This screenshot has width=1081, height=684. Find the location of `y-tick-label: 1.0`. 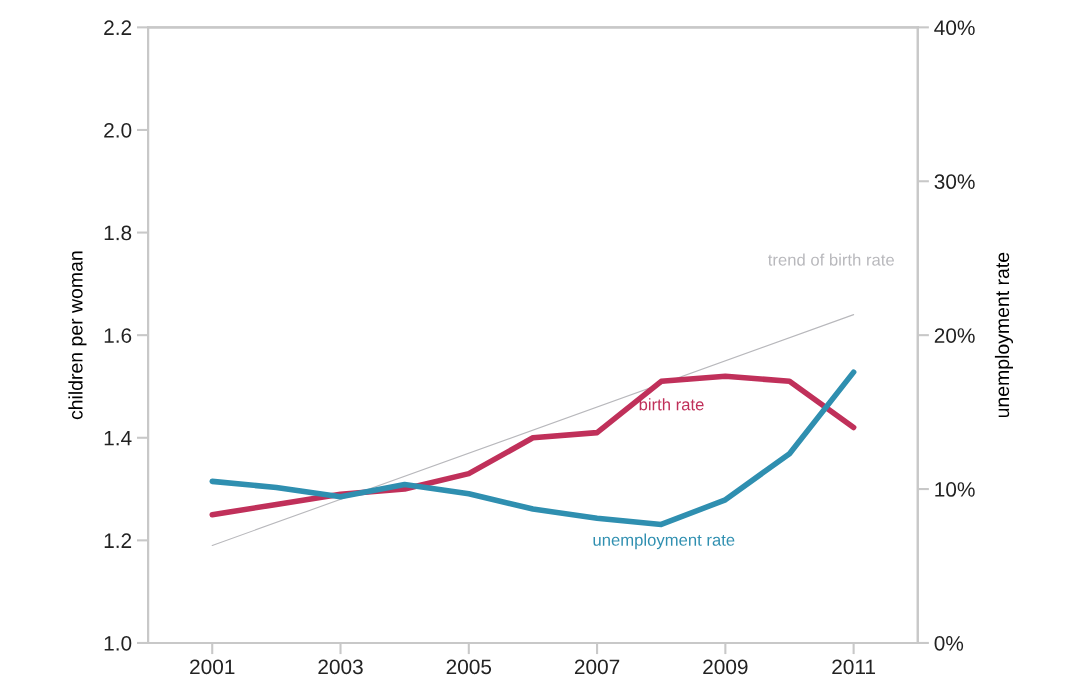

y-tick-label: 1.0 is located at coordinates (118, 643).